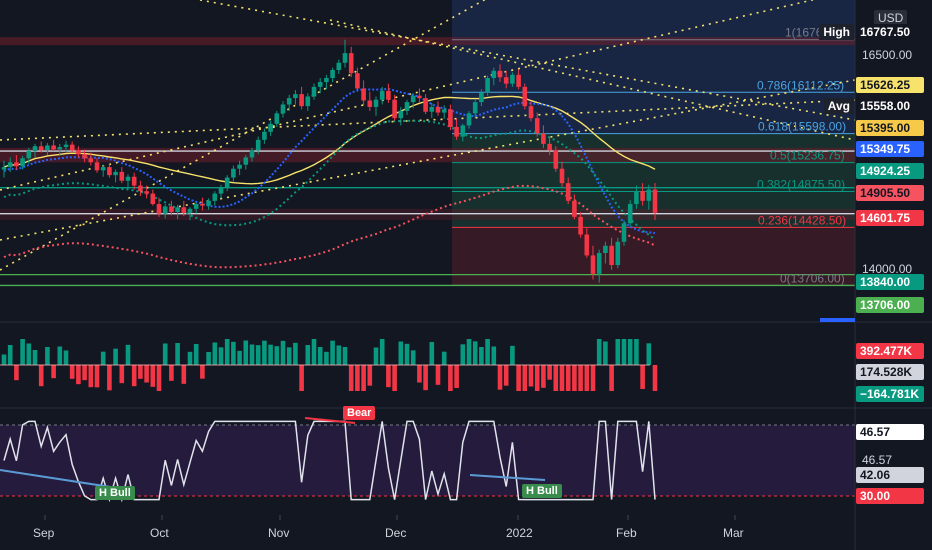 This screenshot has height=550, width=932. I want to click on fib-label: 0.382(14875.50), so click(801, 185).